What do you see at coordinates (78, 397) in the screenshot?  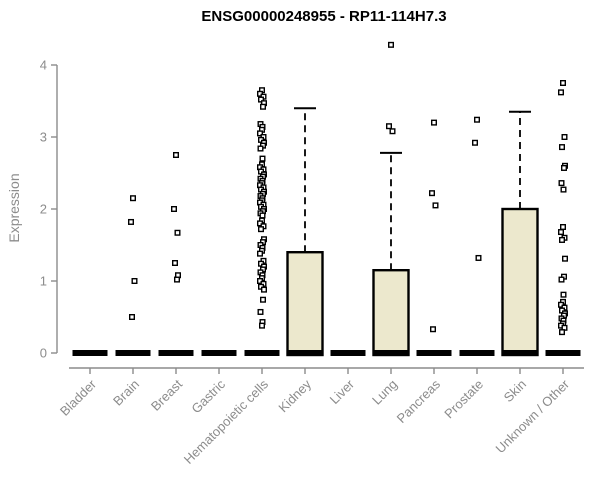 I see `x-tick-label-bladder: Bladder` at bounding box center [78, 397].